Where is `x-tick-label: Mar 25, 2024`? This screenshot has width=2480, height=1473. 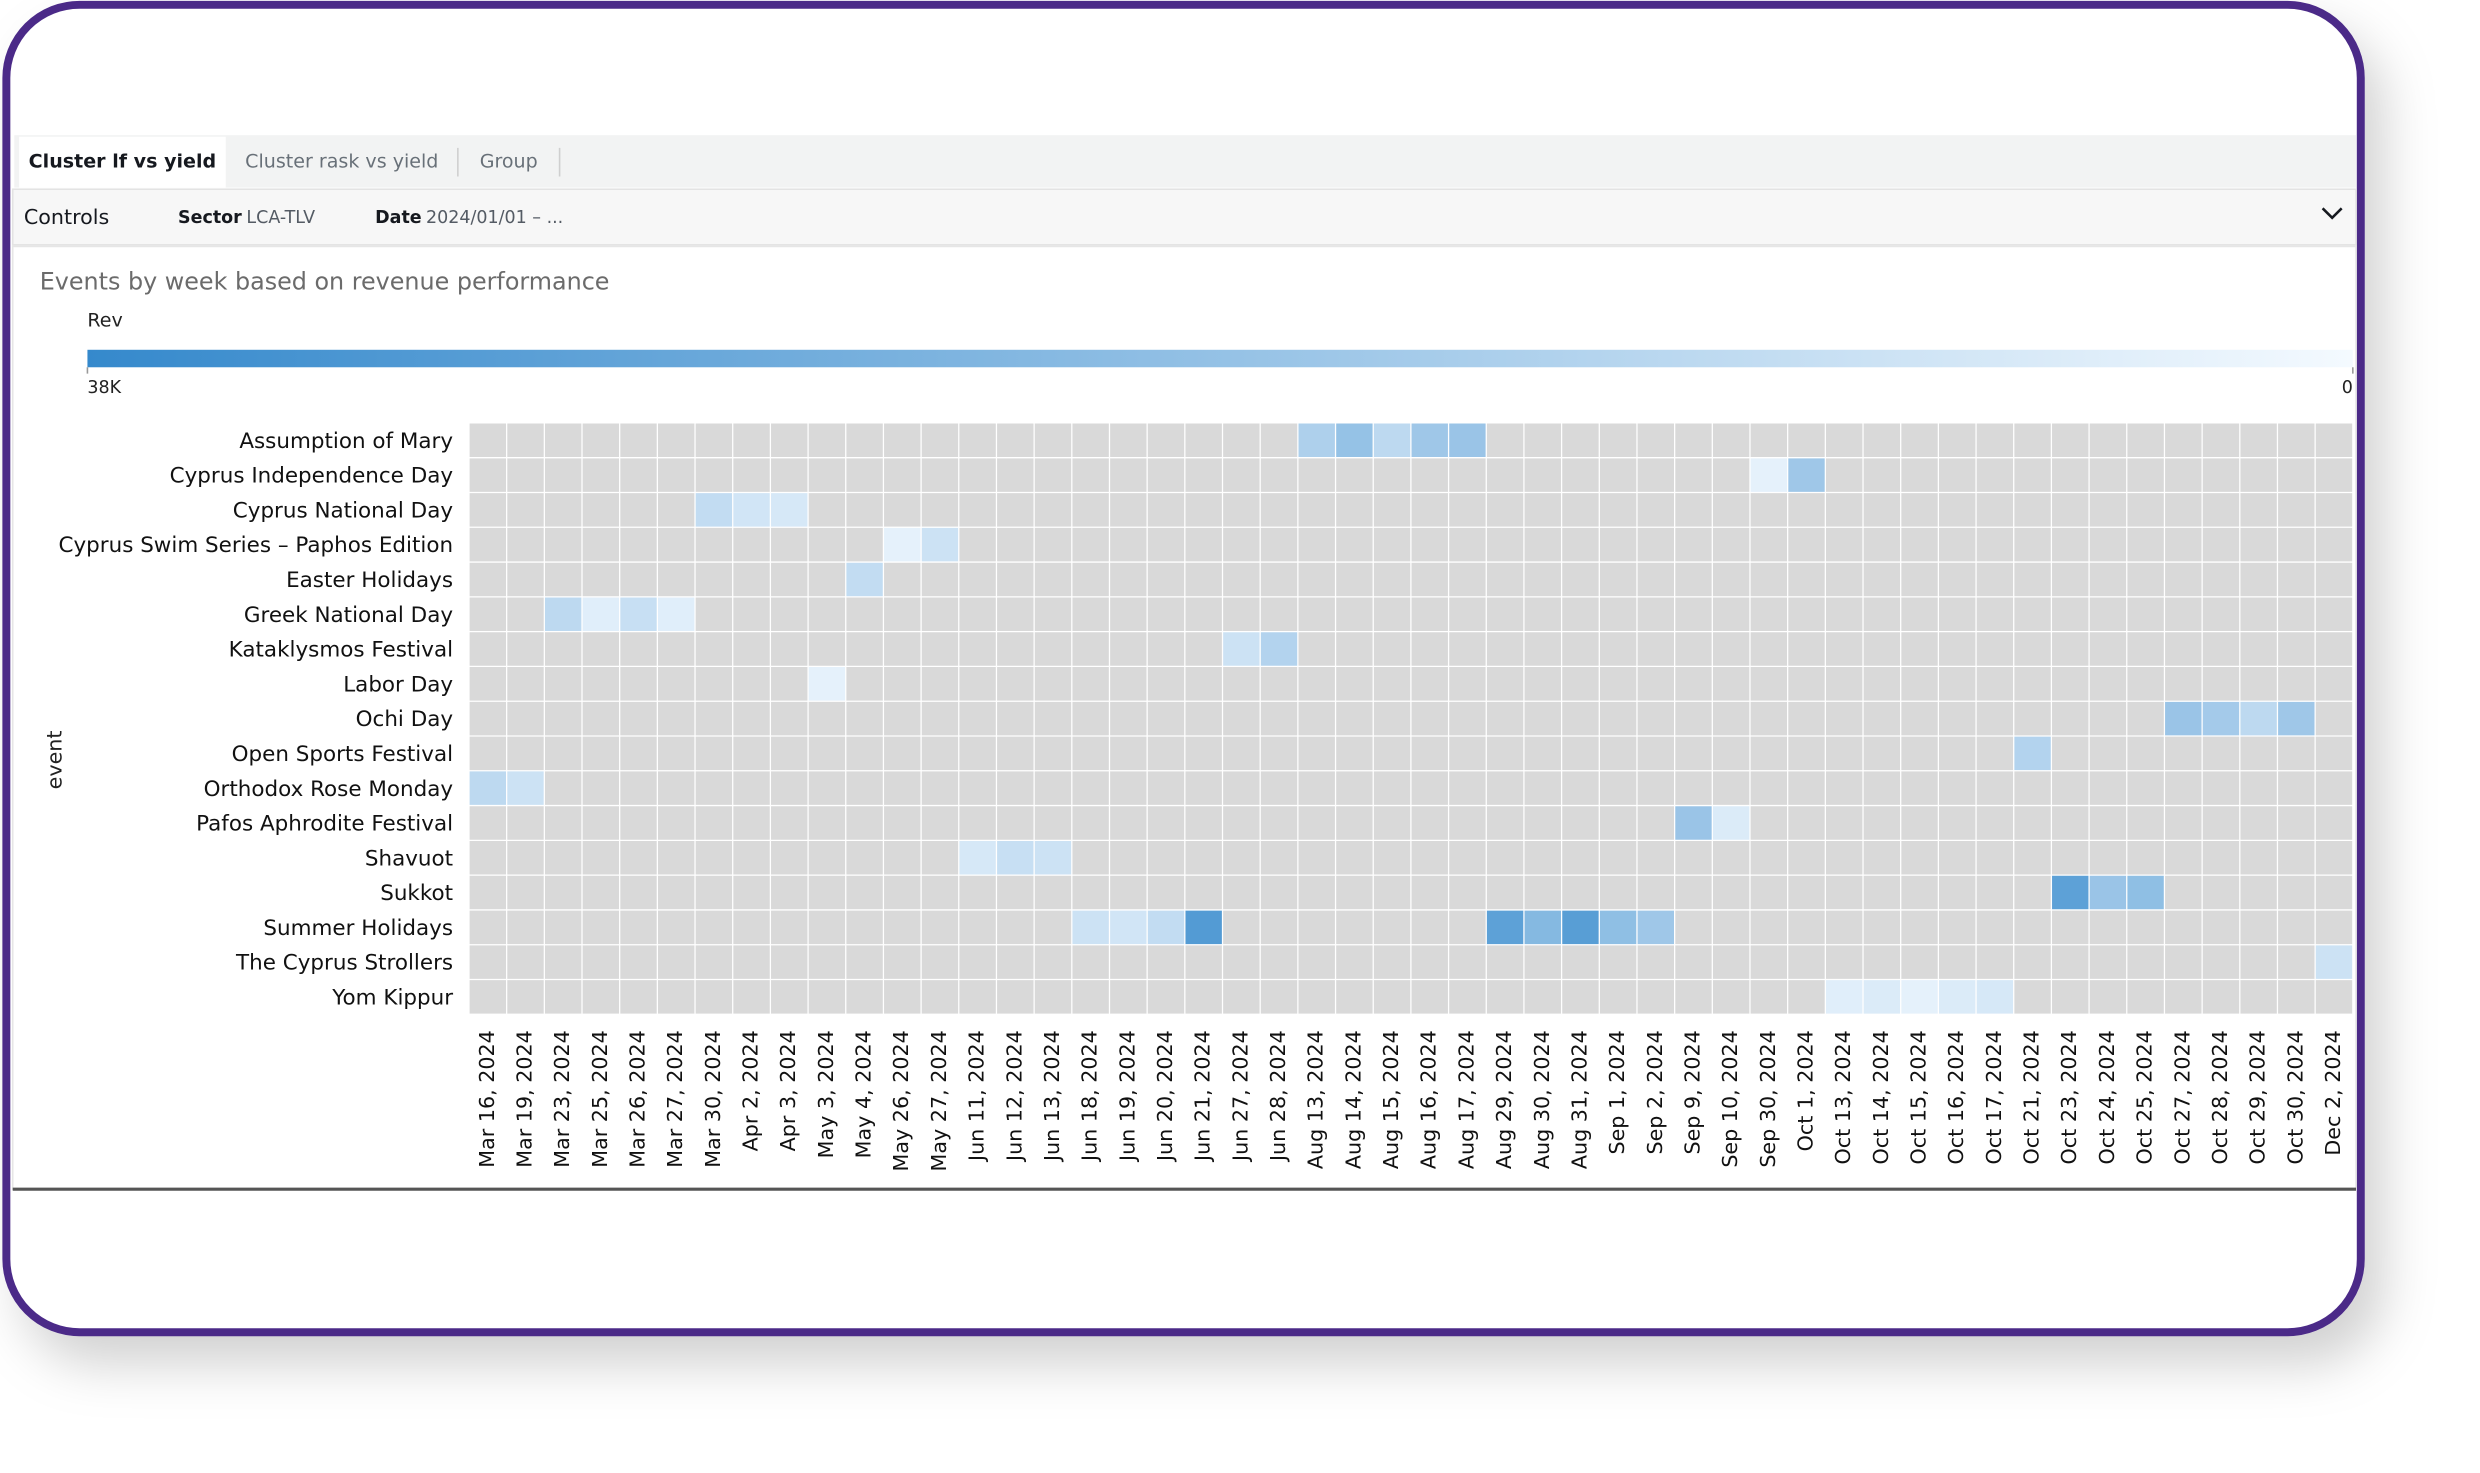
x-tick-label: Mar 25, 2024 is located at coordinates (600, 1099).